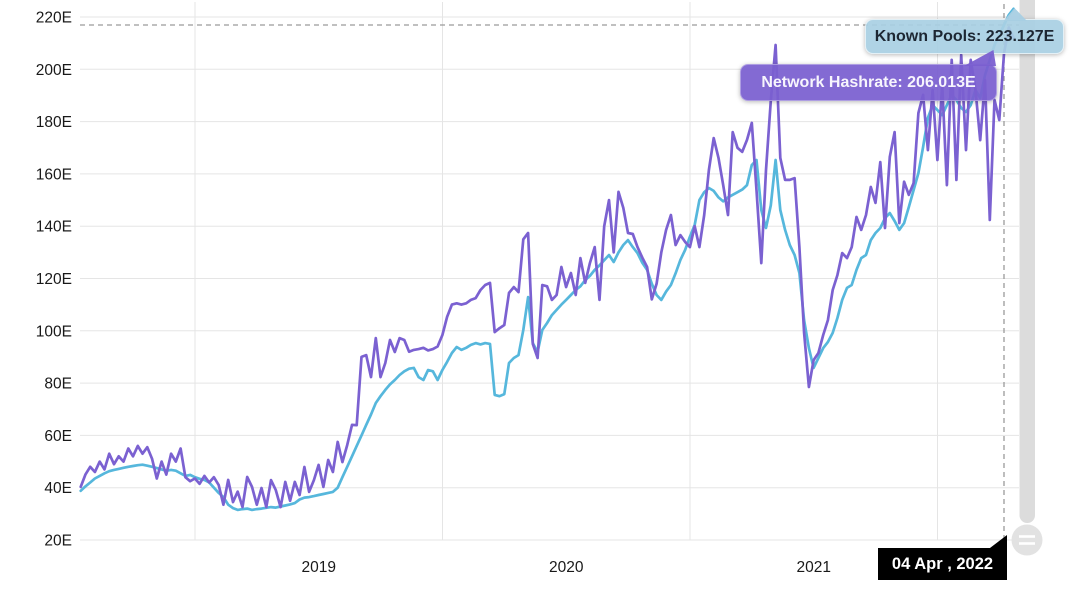 This screenshot has width=1076, height=593. I want to click on scrollbar-track, so click(1027, 261).